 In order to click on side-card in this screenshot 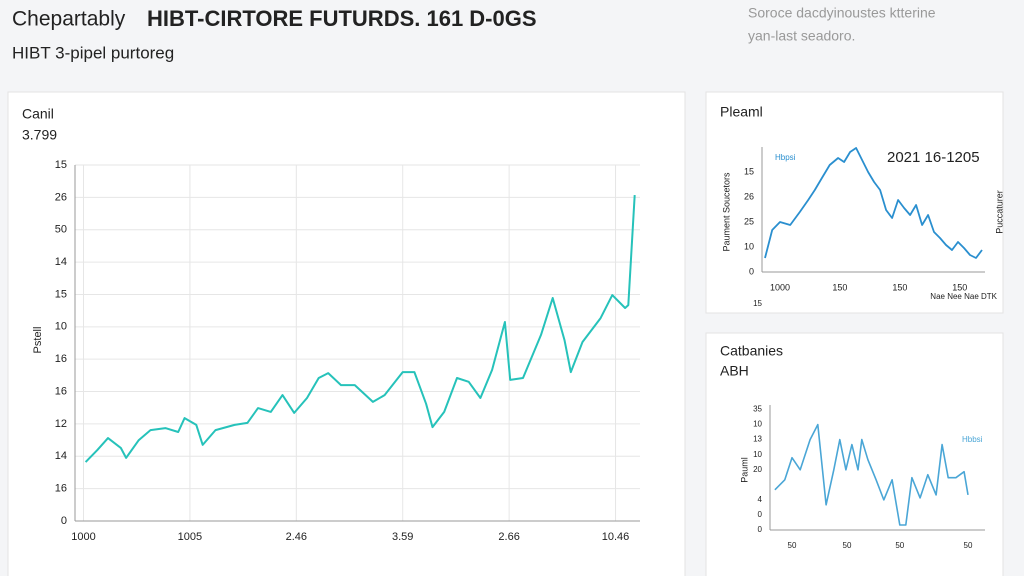, I will do `click(854, 202)`.